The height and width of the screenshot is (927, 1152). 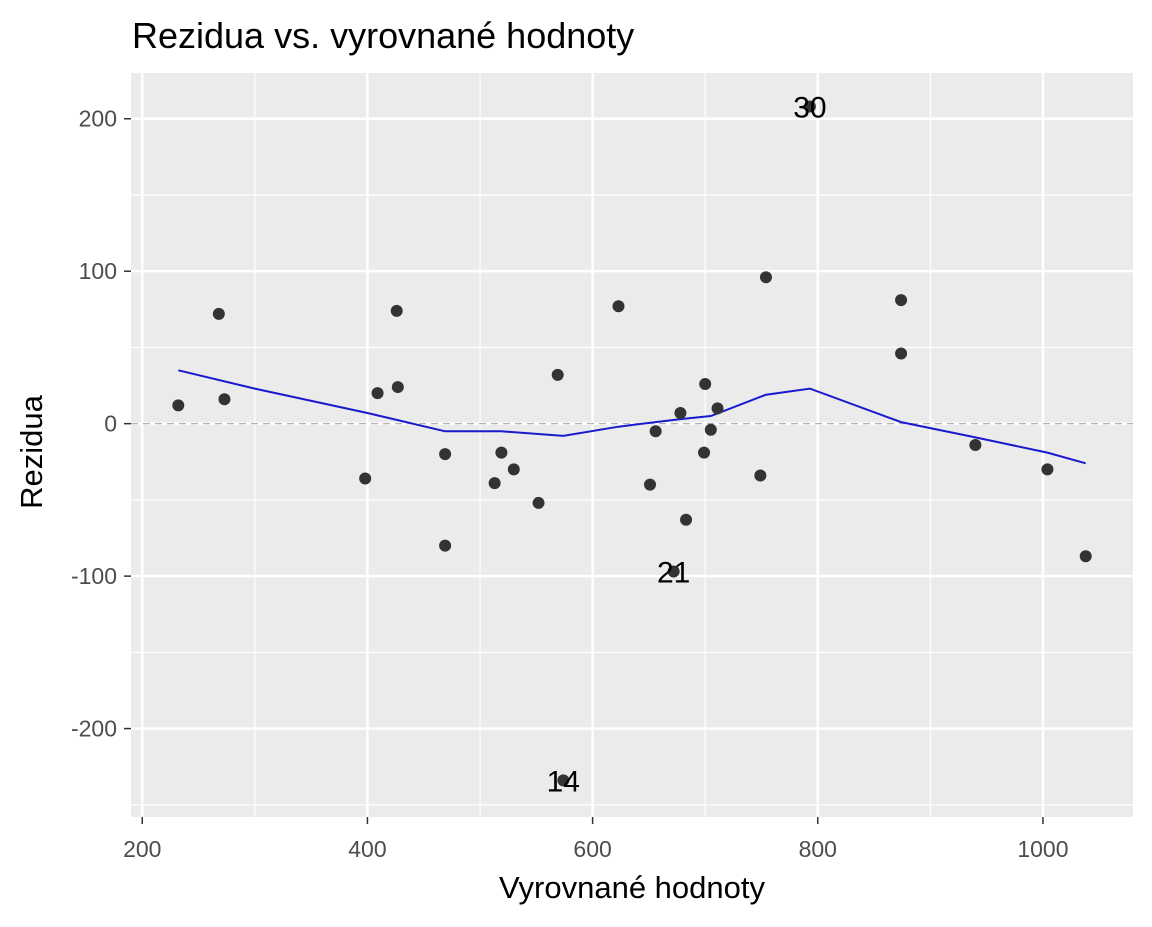 What do you see at coordinates (31, 451) in the screenshot?
I see `y-axis-label: Rezidua` at bounding box center [31, 451].